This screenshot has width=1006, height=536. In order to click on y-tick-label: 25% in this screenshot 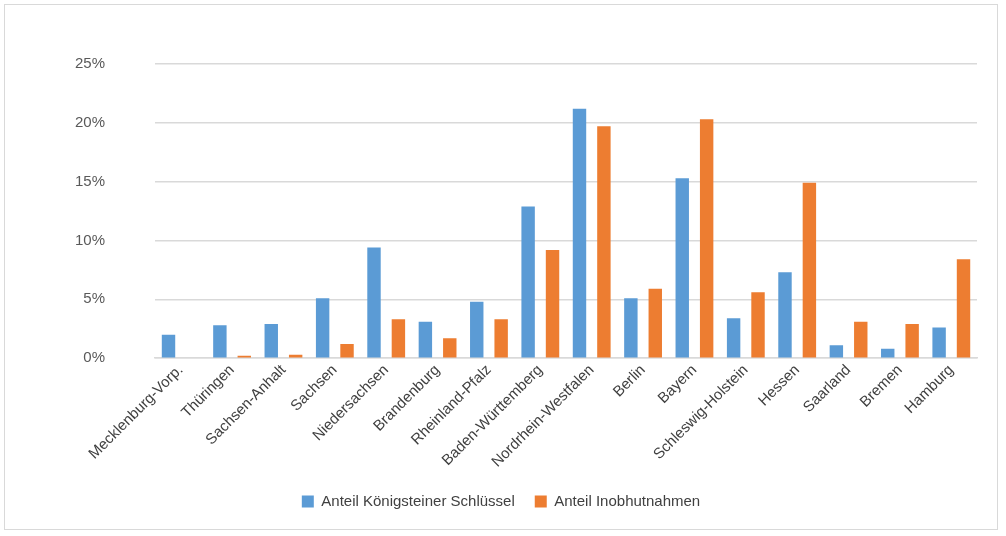, I will do `click(90, 63)`.